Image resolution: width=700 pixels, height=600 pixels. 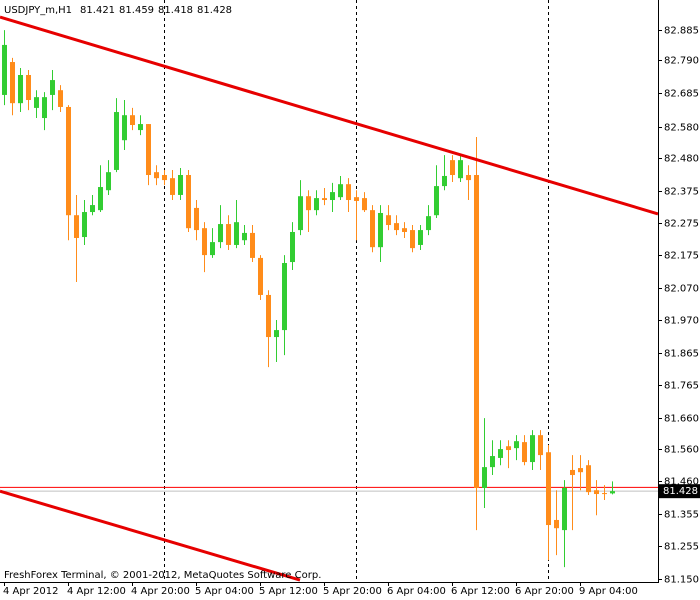 What do you see at coordinates (214, 10) in the screenshot?
I see `header-close: 81.428` at bounding box center [214, 10].